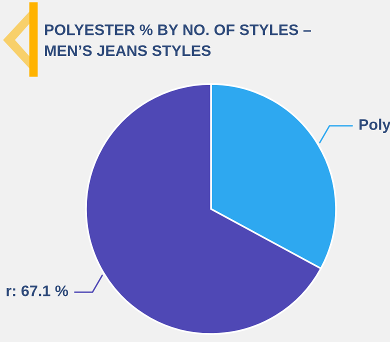 The width and height of the screenshot is (390, 342). I want to click on chart-title: POLYESTER % BY NO. OF STYLES – MEN’S JEANS STYLES, so click(178, 40).